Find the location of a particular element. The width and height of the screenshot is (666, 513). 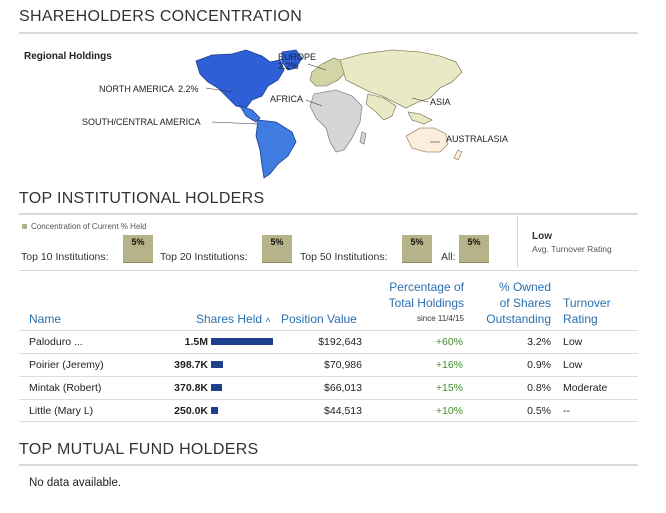

holder-name: Poirier (Jeremy) is located at coordinates (66, 365).